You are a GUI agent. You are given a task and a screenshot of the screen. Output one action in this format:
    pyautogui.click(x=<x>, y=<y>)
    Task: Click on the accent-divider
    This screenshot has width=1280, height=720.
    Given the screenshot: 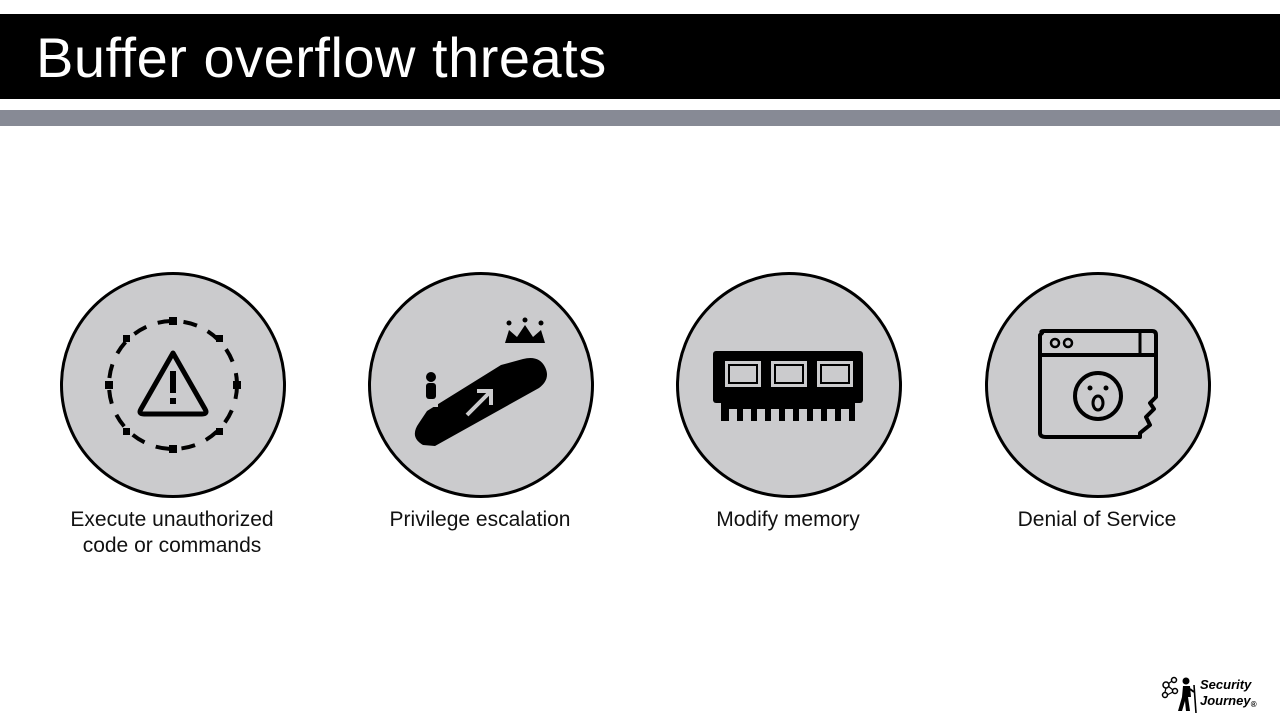 What is the action you would take?
    pyautogui.click(x=640, y=118)
    